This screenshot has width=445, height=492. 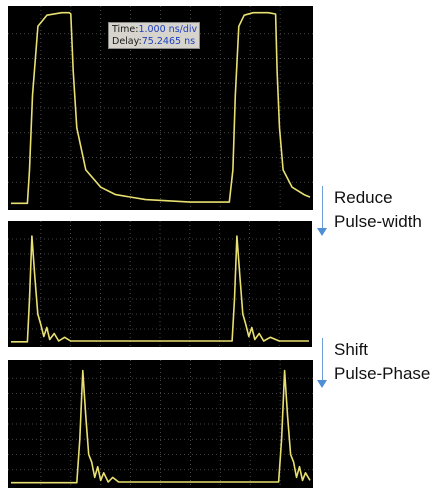 What do you see at coordinates (382, 361) in the screenshot?
I see `annotation-text: Shift Pulse-Phase` at bounding box center [382, 361].